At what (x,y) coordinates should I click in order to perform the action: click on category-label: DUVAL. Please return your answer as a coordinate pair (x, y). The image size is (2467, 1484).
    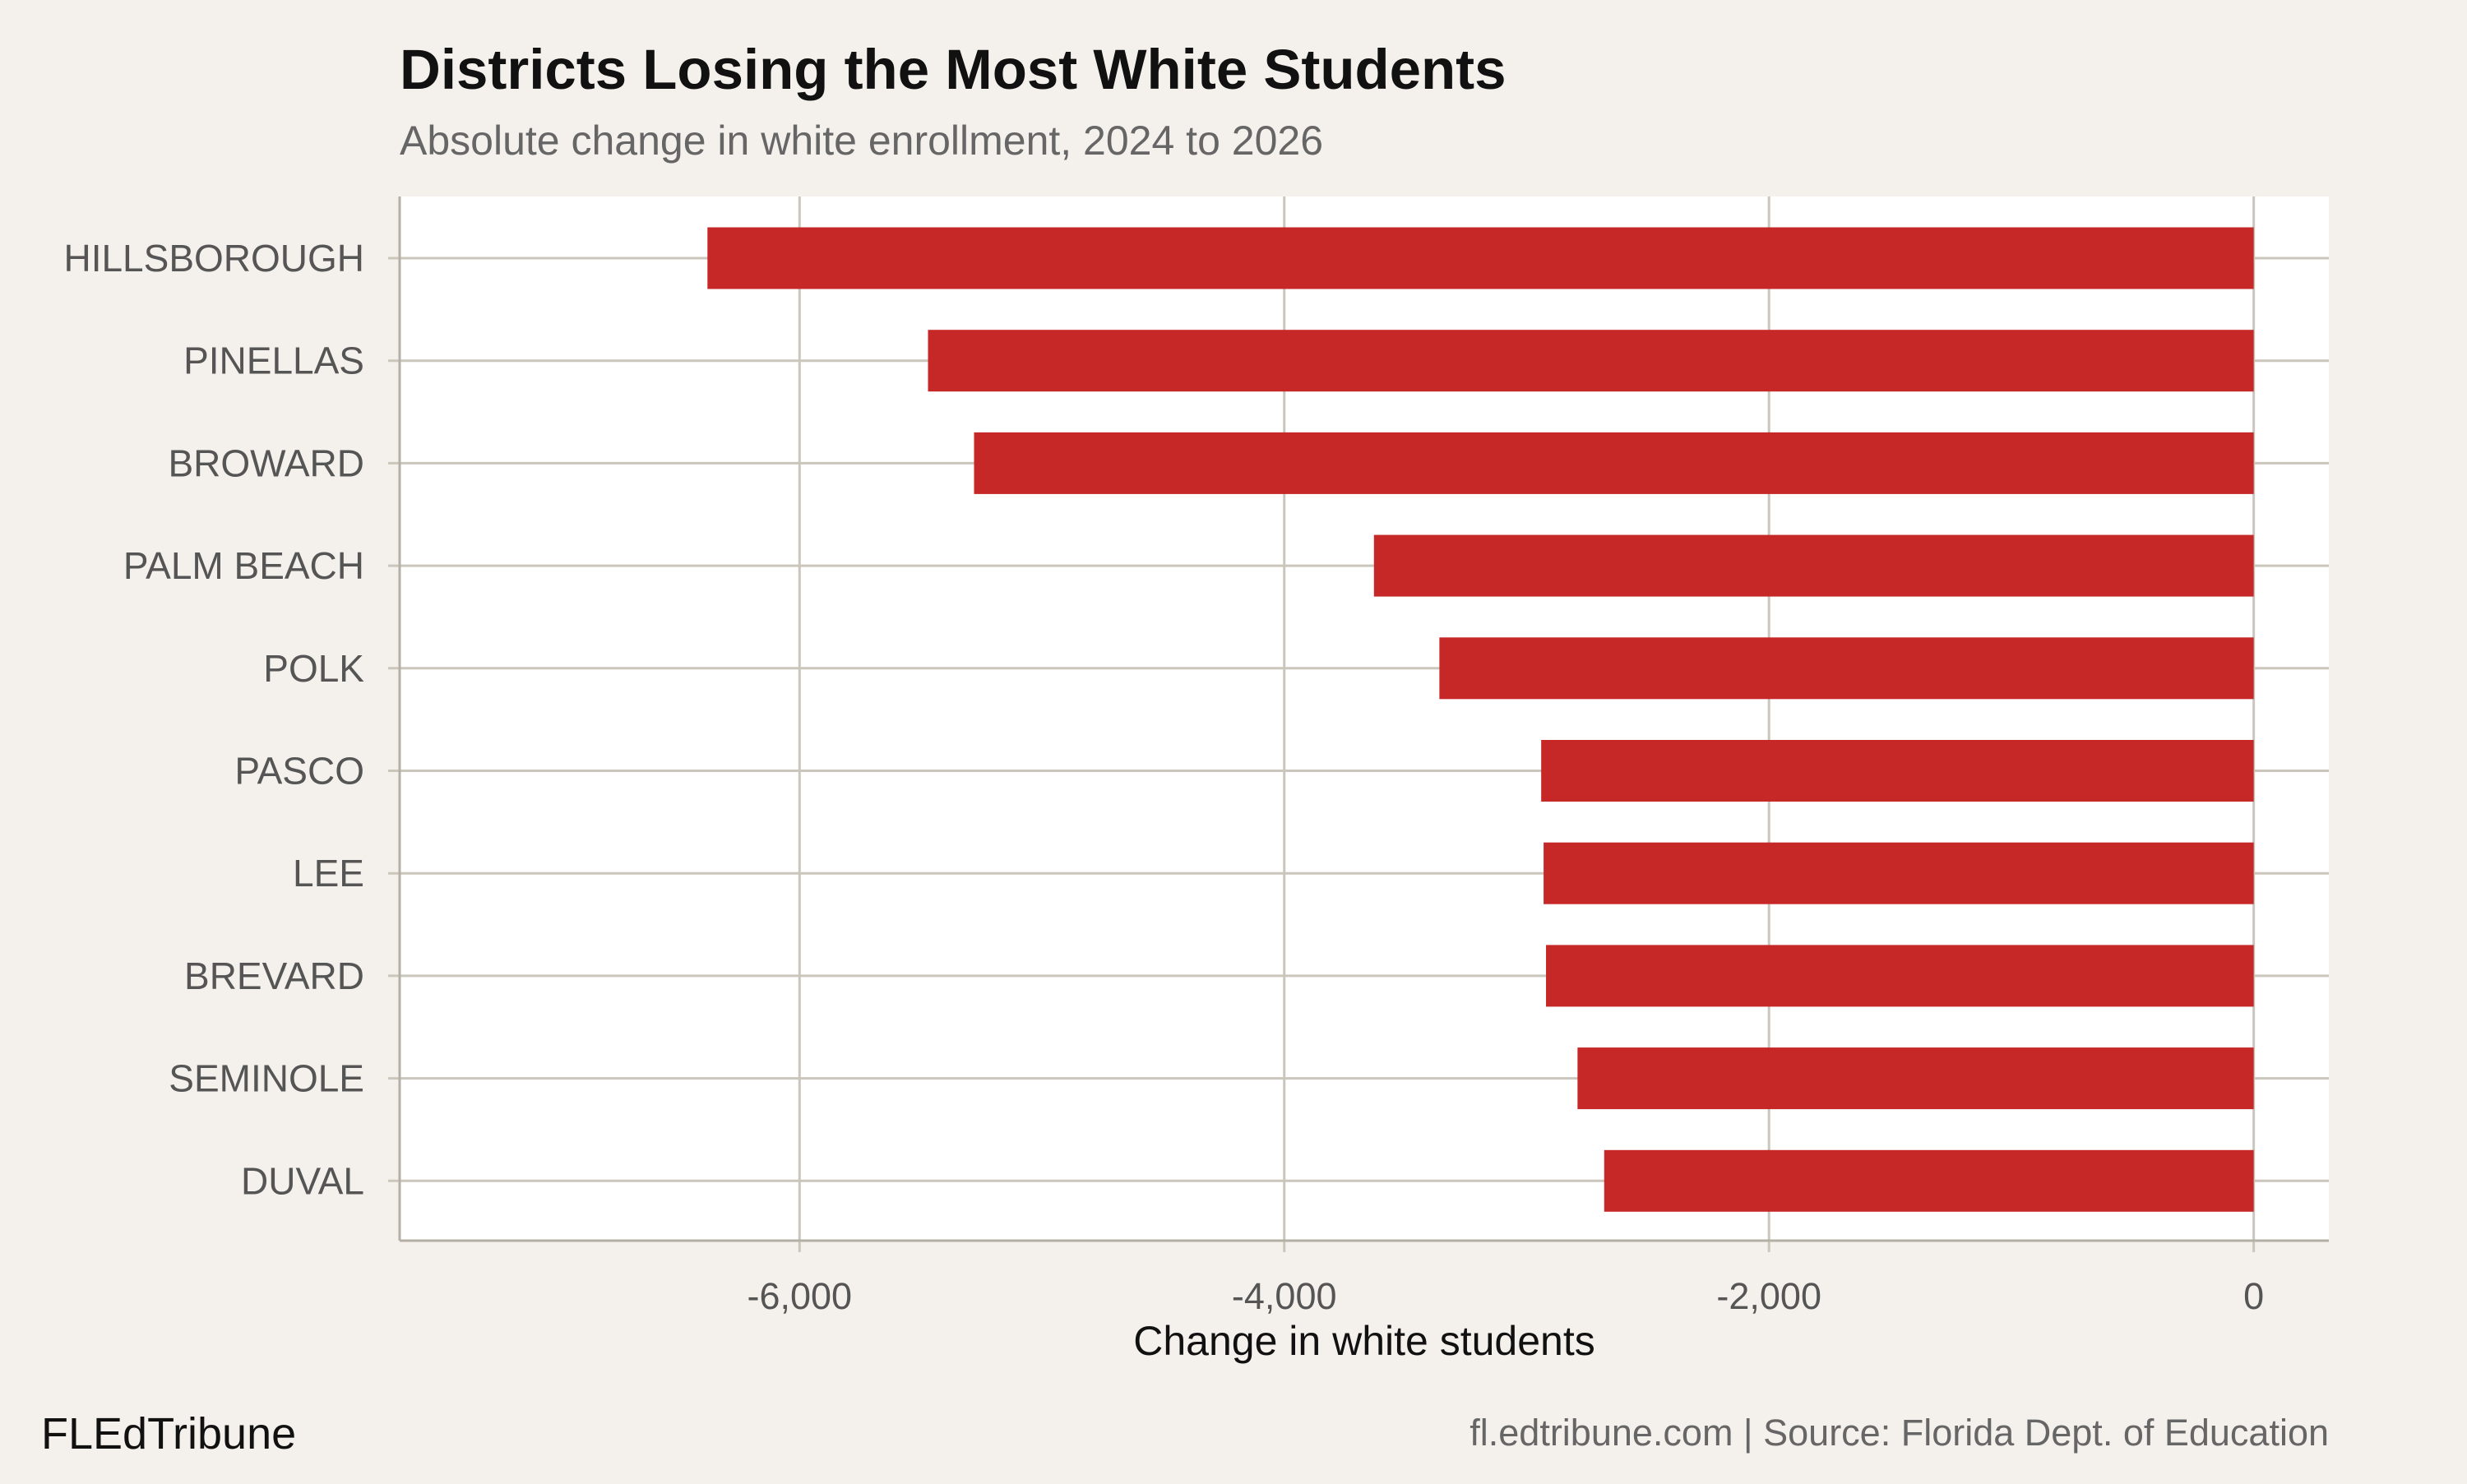
    Looking at the image, I should click on (302, 1180).